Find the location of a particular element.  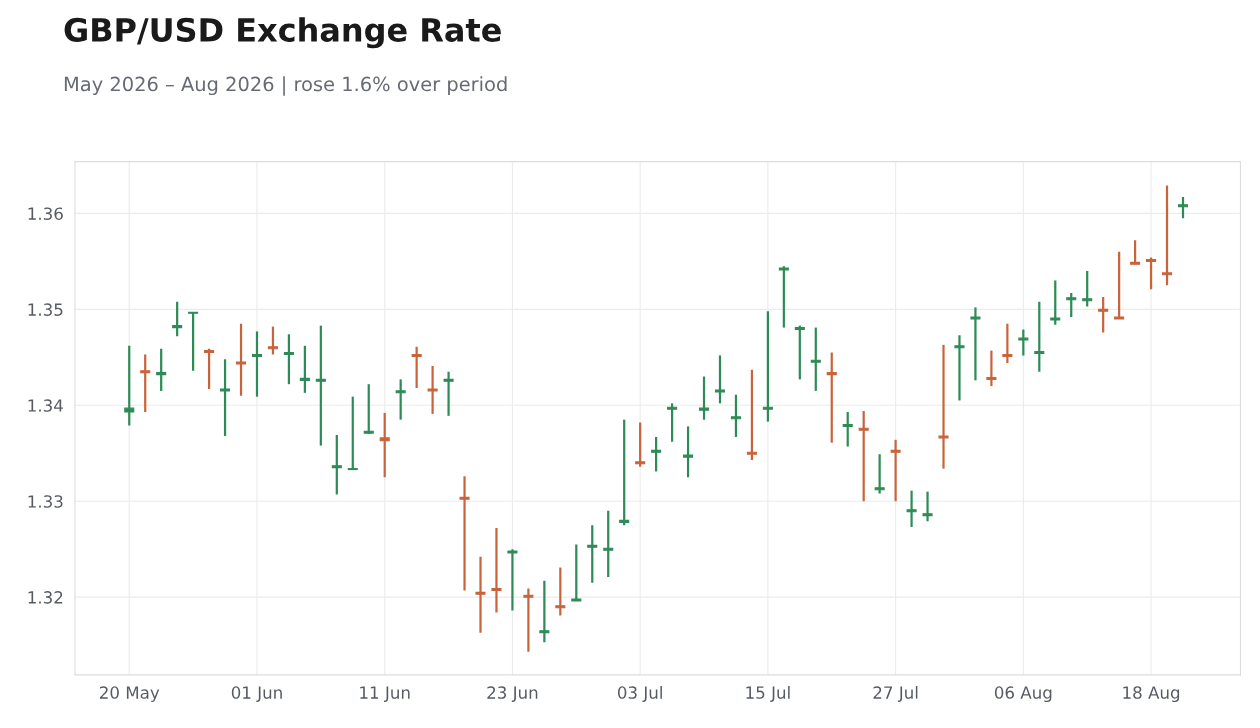

x-tick-label: 06 Aug is located at coordinates (1023, 694).